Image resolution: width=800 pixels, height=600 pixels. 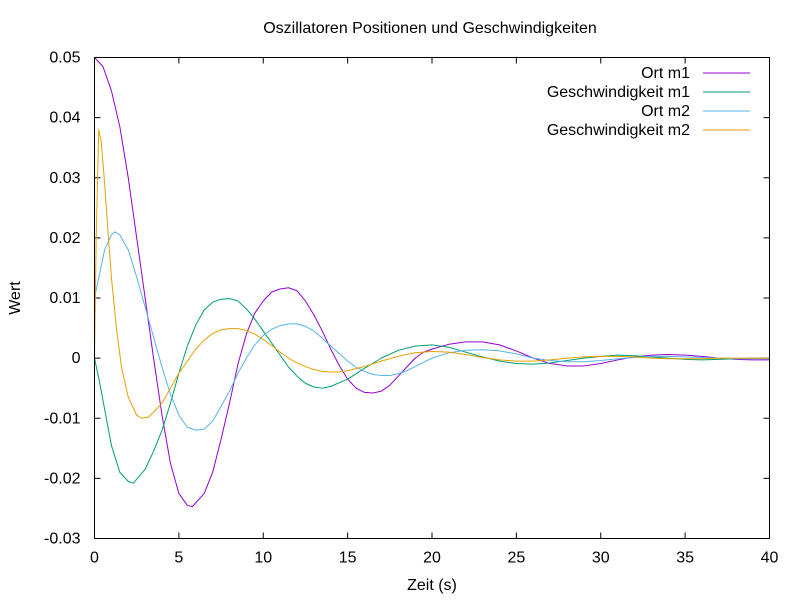 What do you see at coordinates (601, 558) in the screenshot?
I see `x-tick-label: 30` at bounding box center [601, 558].